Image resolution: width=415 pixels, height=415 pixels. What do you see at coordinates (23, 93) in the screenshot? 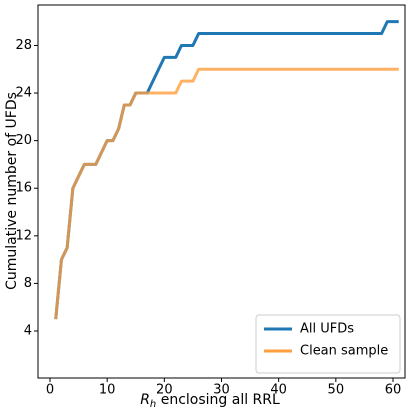
I see `y-tick-label: 24` at bounding box center [23, 93].